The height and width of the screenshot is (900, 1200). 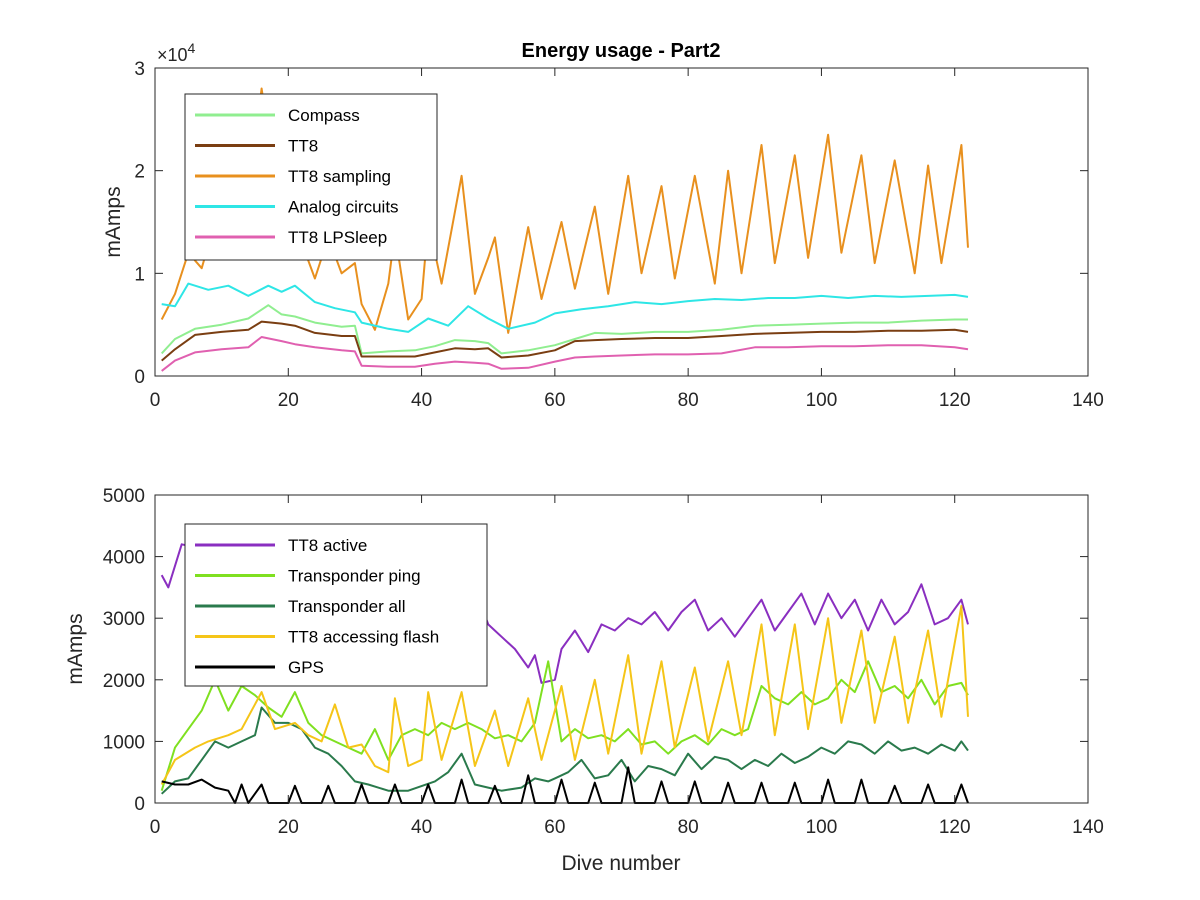 What do you see at coordinates (620, 863) in the screenshot?
I see `bottom-x-axis-label: Dive number` at bounding box center [620, 863].